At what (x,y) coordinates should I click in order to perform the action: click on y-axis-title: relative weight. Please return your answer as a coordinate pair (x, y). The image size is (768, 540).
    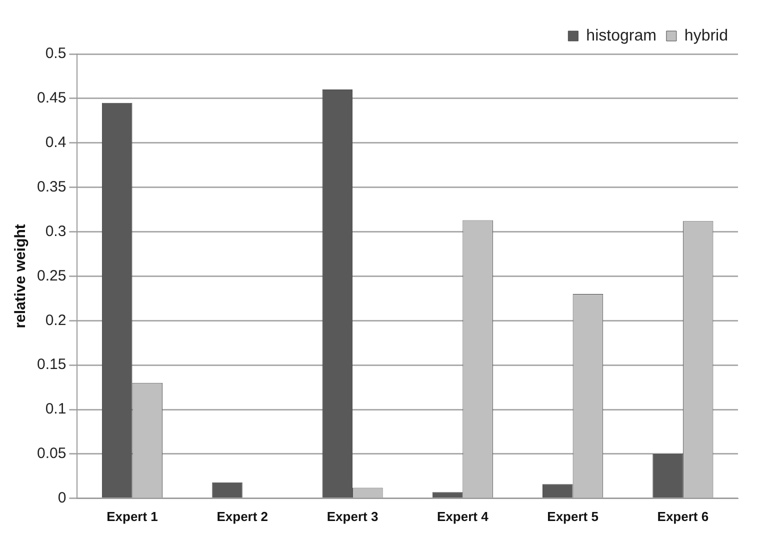
    Looking at the image, I should click on (21, 276).